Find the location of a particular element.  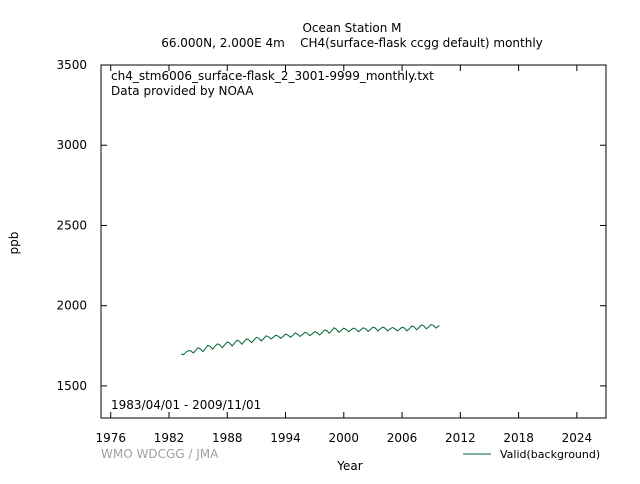

y-tick-label: 3000 is located at coordinates (71, 145).